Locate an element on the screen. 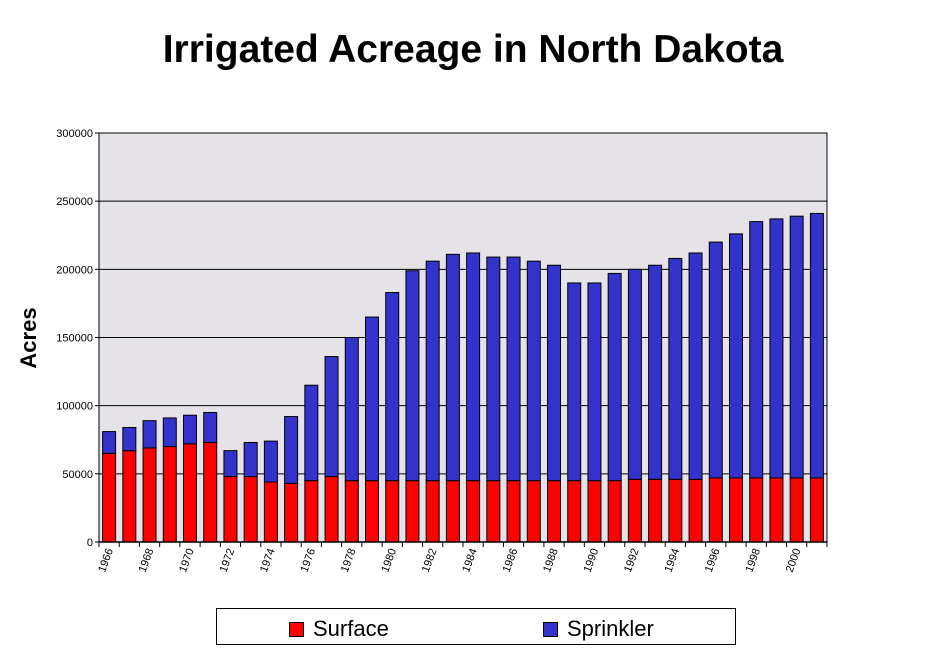 This screenshot has height=656, width=938. legend-item-sprinkler: Sprinkler is located at coordinates (598, 629).